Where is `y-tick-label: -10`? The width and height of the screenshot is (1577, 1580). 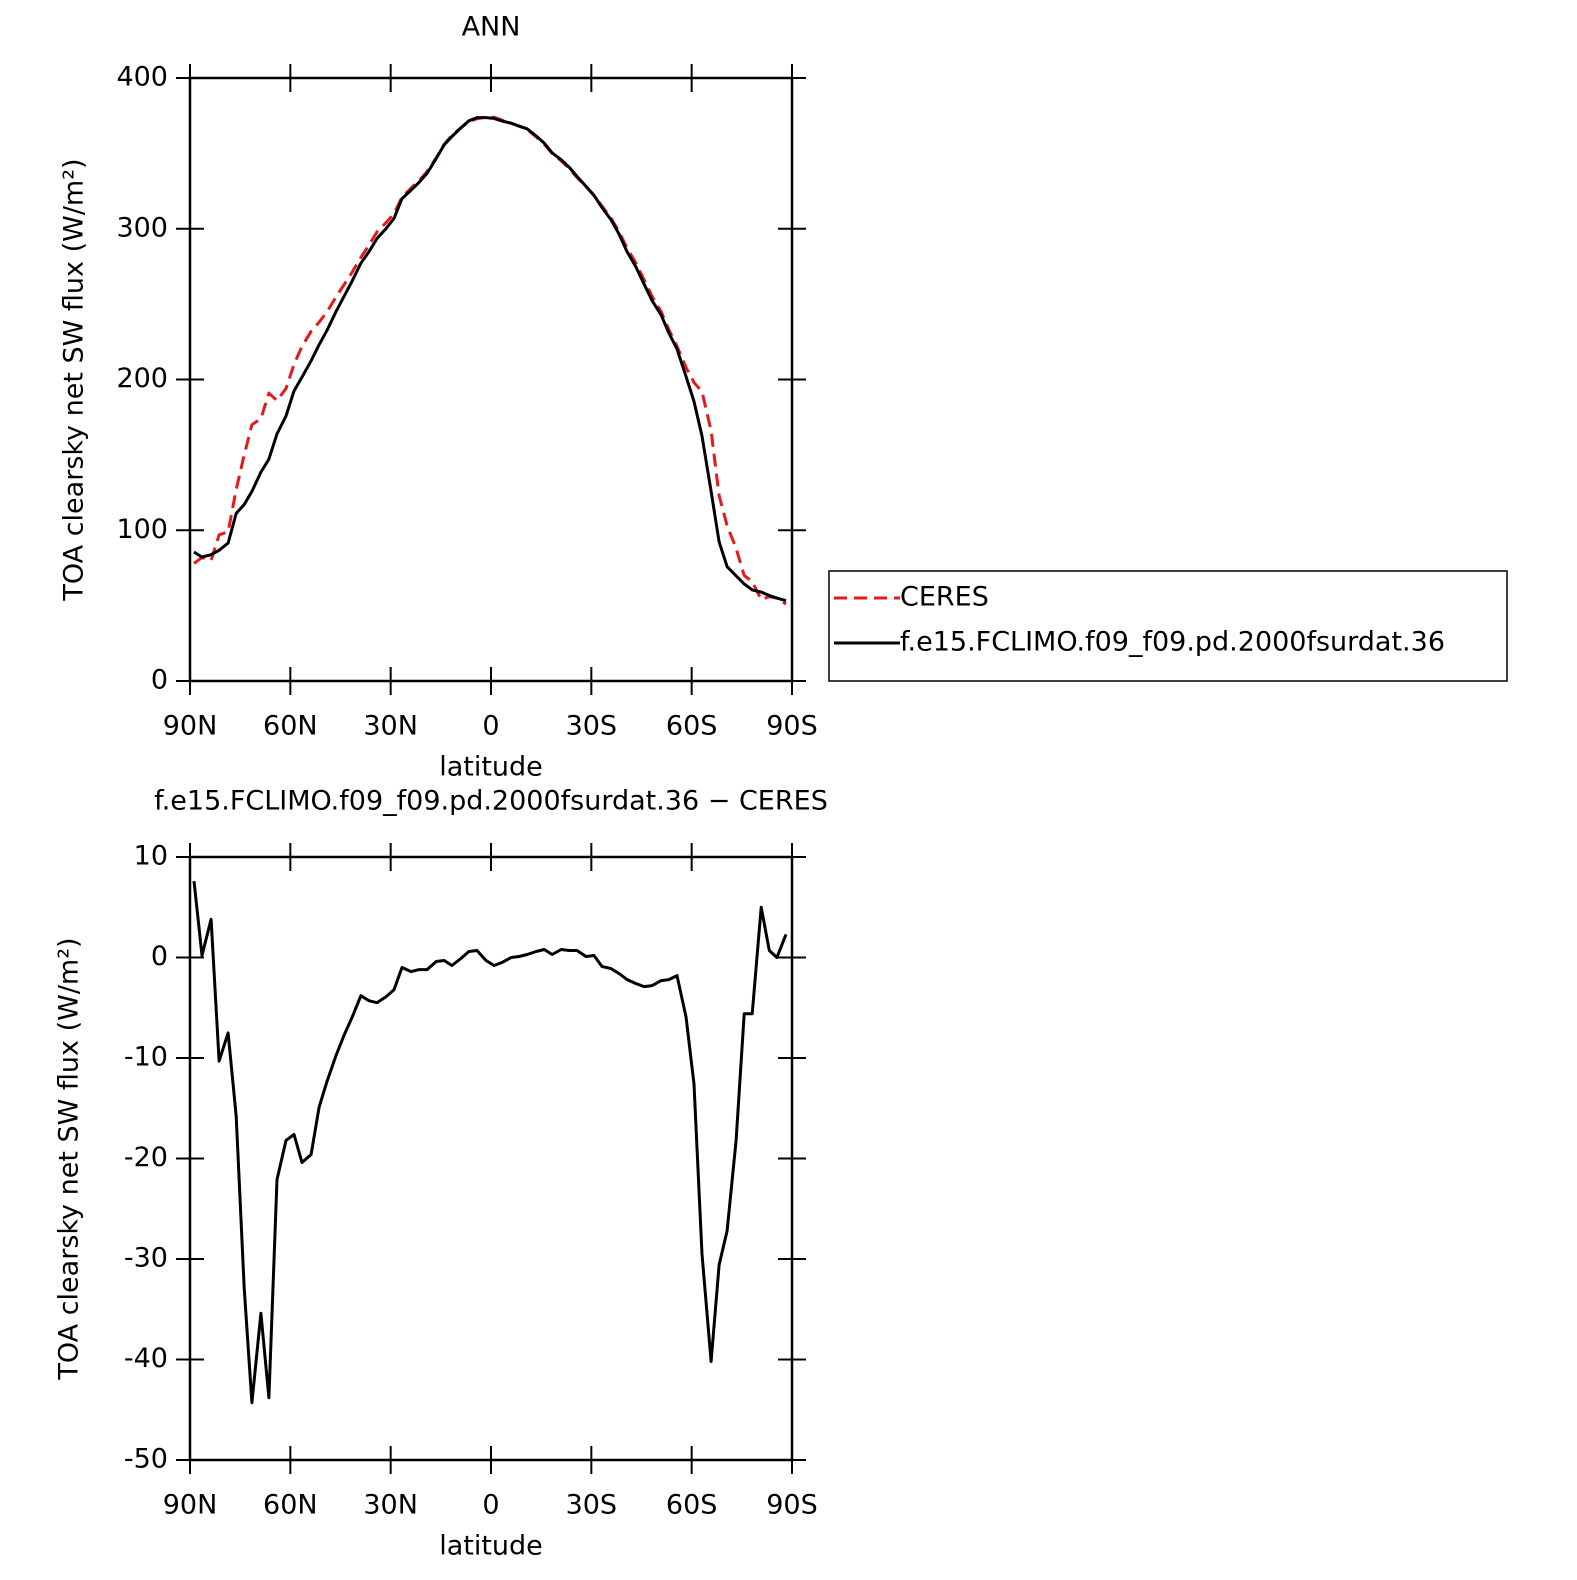
y-tick-label: -10 is located at coordinates (146, 1057).